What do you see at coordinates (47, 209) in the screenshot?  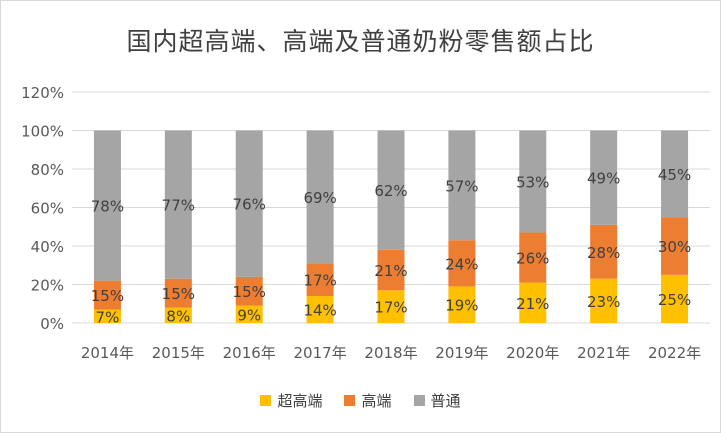 I see `y-tick-label: 60%` at bounding box center [47, 209].